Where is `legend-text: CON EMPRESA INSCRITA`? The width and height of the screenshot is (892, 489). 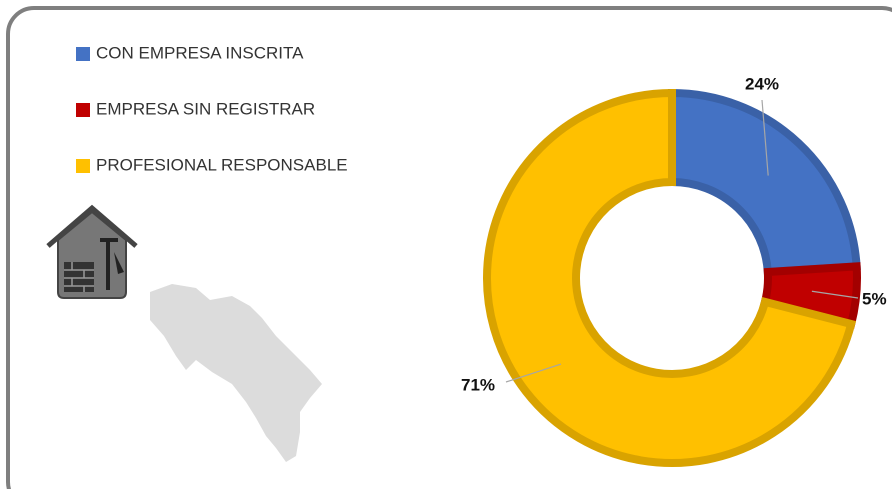 legend-text: CON EMPRESA INSCRITA is located at coordinates (200, 52).